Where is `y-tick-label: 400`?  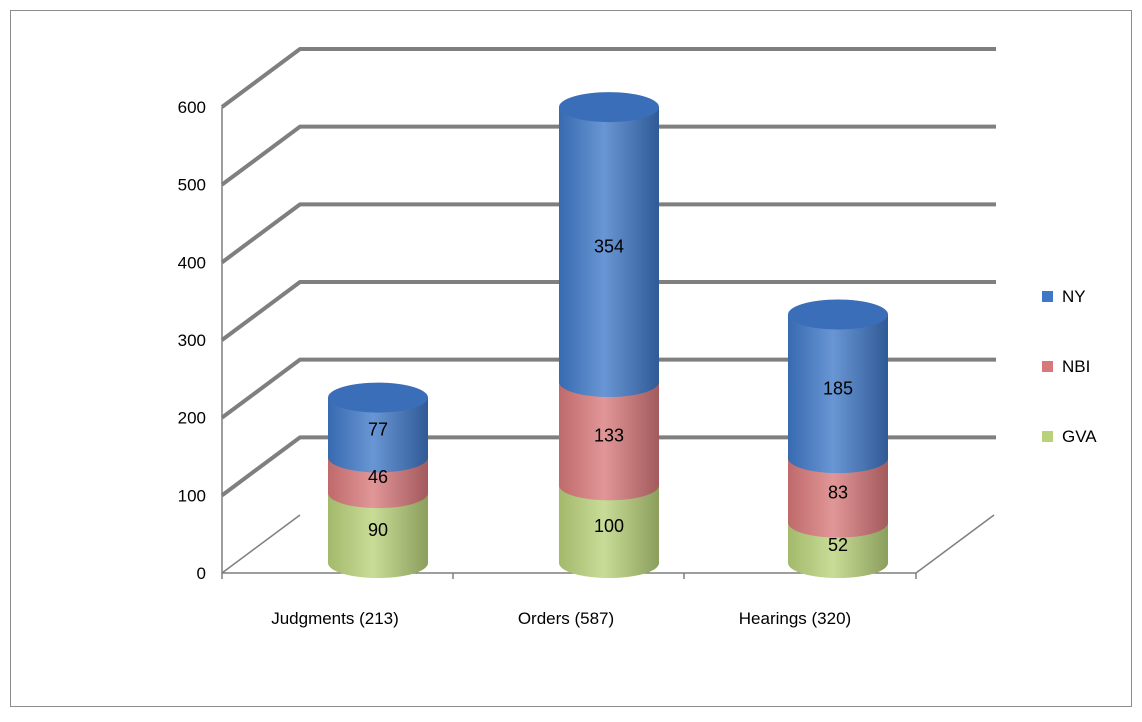
y-tick-label: 400 is located at coordinates (192, 262).